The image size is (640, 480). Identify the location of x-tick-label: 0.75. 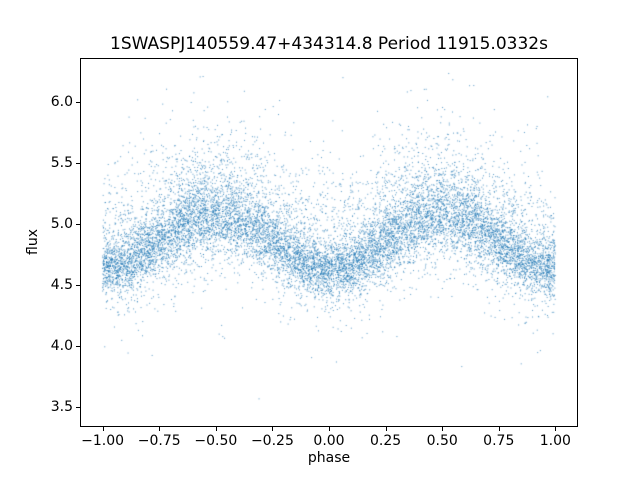
(499, 441).